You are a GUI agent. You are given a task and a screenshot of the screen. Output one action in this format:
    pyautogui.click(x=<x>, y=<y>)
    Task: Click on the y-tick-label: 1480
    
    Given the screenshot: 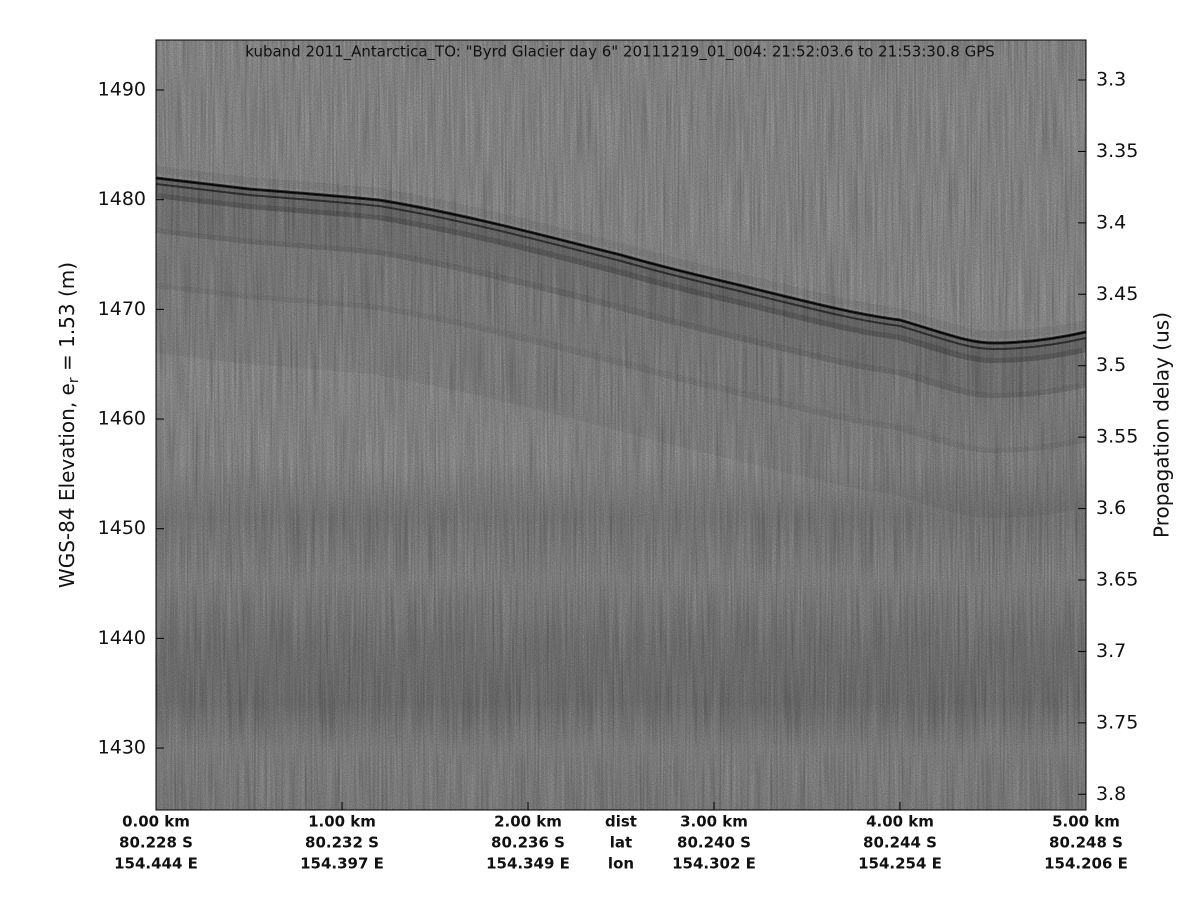 What is the action you would take?
    pyautogui.click(x=122, y=199)
    